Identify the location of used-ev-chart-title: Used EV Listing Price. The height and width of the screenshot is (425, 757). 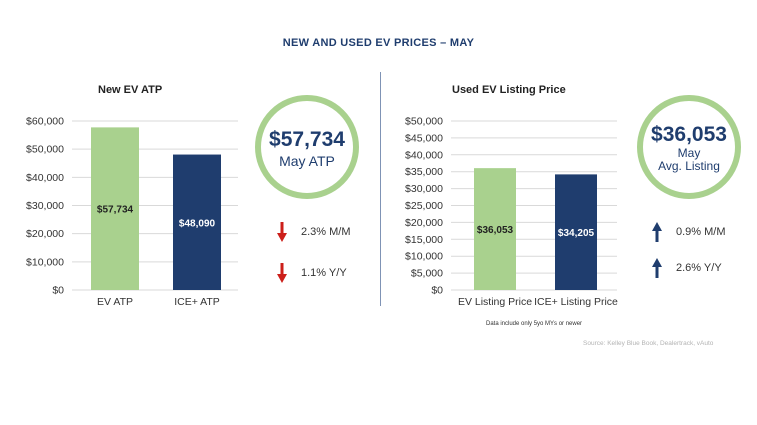
(509, 90).